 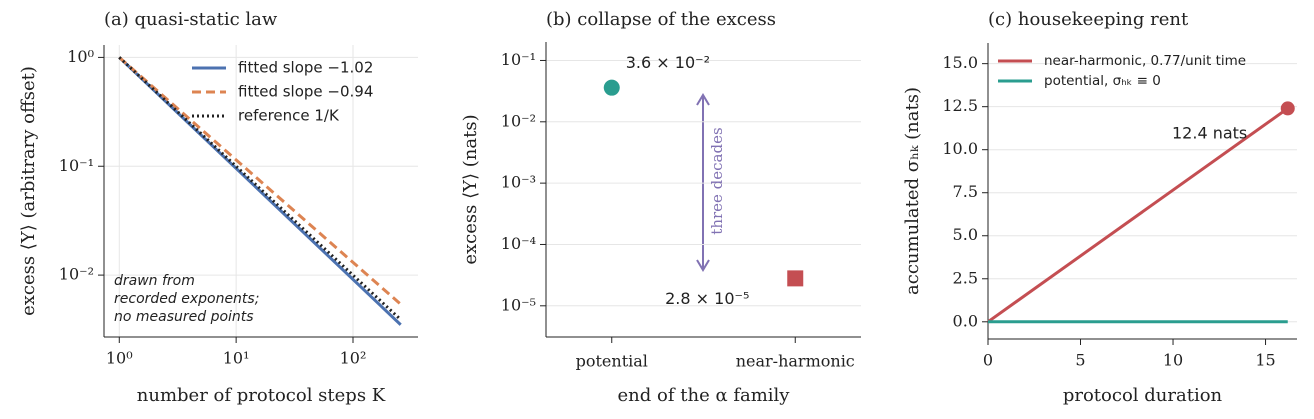 What do you see at coordinates (717, 180) in the screenshot?
I see `annotation: three decades` at bounding box center [717, 180].